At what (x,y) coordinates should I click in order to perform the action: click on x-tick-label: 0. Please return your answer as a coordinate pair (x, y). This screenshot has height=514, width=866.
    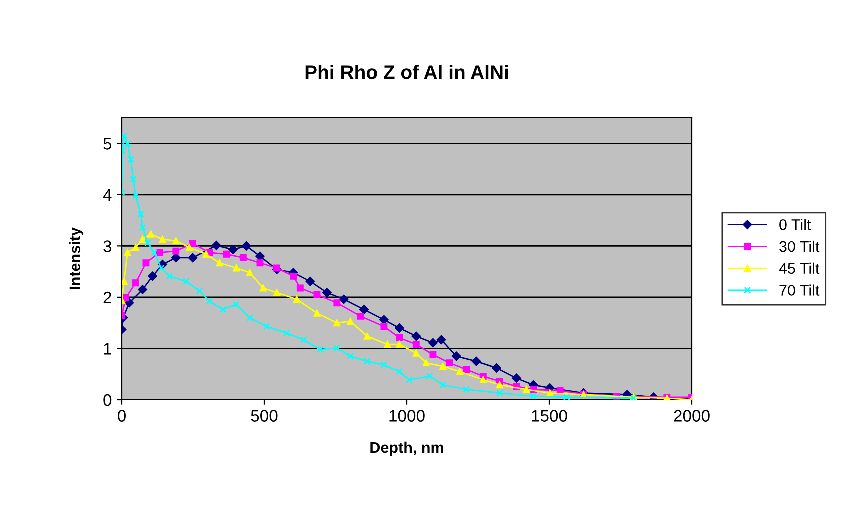
    Looking at the image, I should click on (122, 416).